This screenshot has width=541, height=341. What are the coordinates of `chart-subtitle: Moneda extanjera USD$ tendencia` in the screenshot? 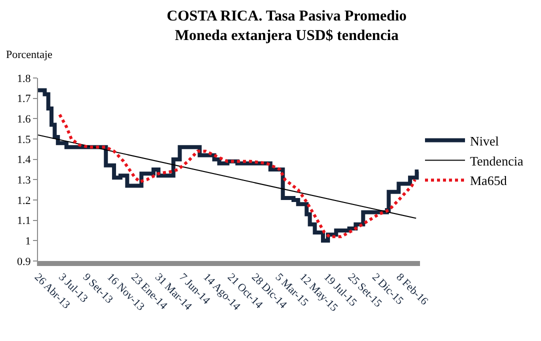 It's located at (287, 36).